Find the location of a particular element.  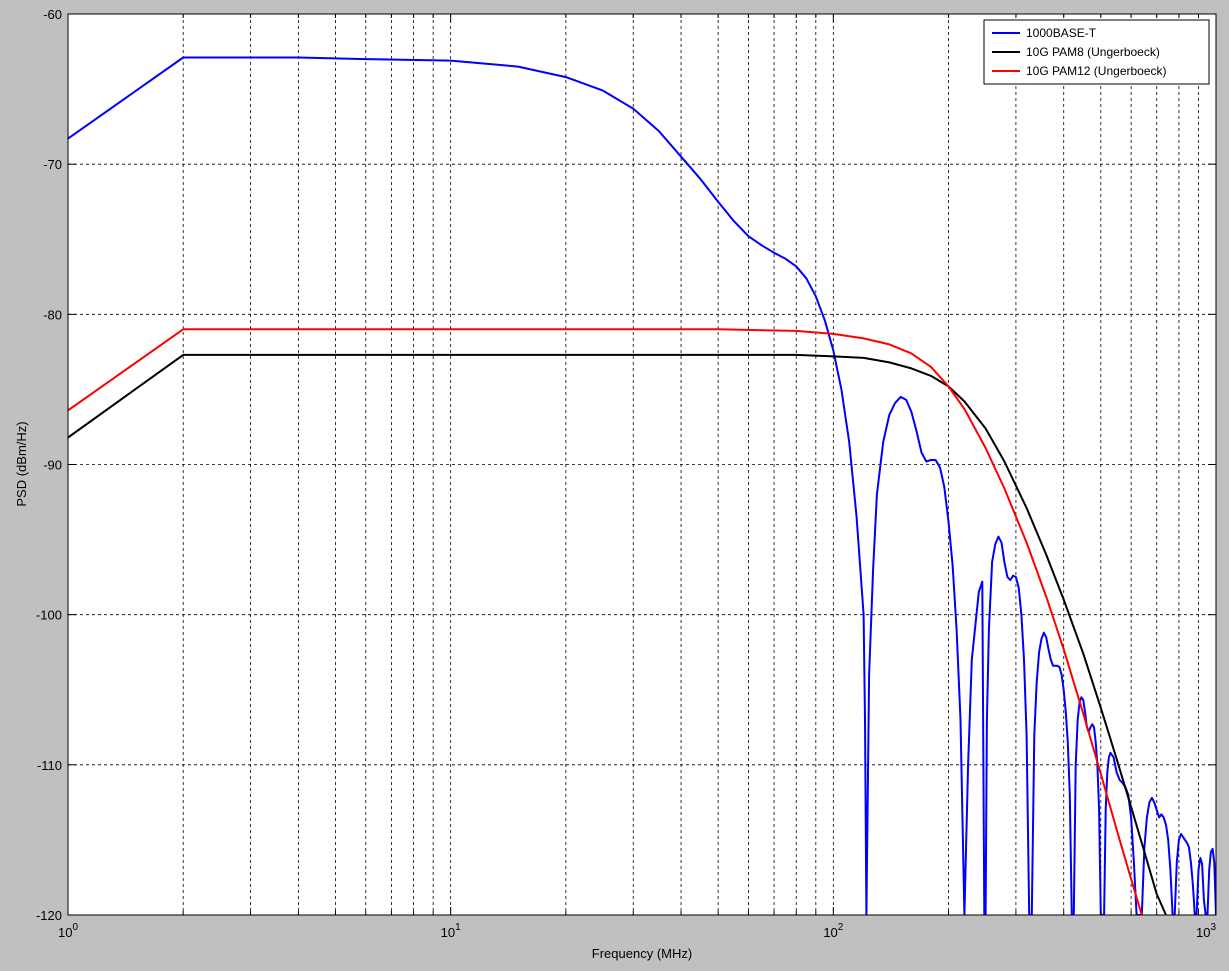

legend-label: 10G PAM12 (Ungerboeck) is located at coordinates (1096, 71).